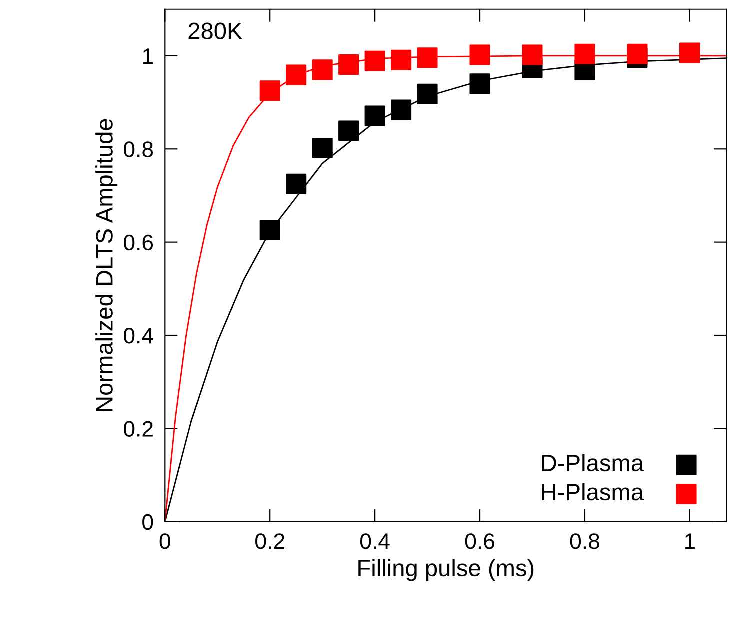 The width and height of the screenshot is (734, 625). Describe the element at coordinates (139, 242) in the screenshot. I see `y-tick-label: 0.6` at that location.